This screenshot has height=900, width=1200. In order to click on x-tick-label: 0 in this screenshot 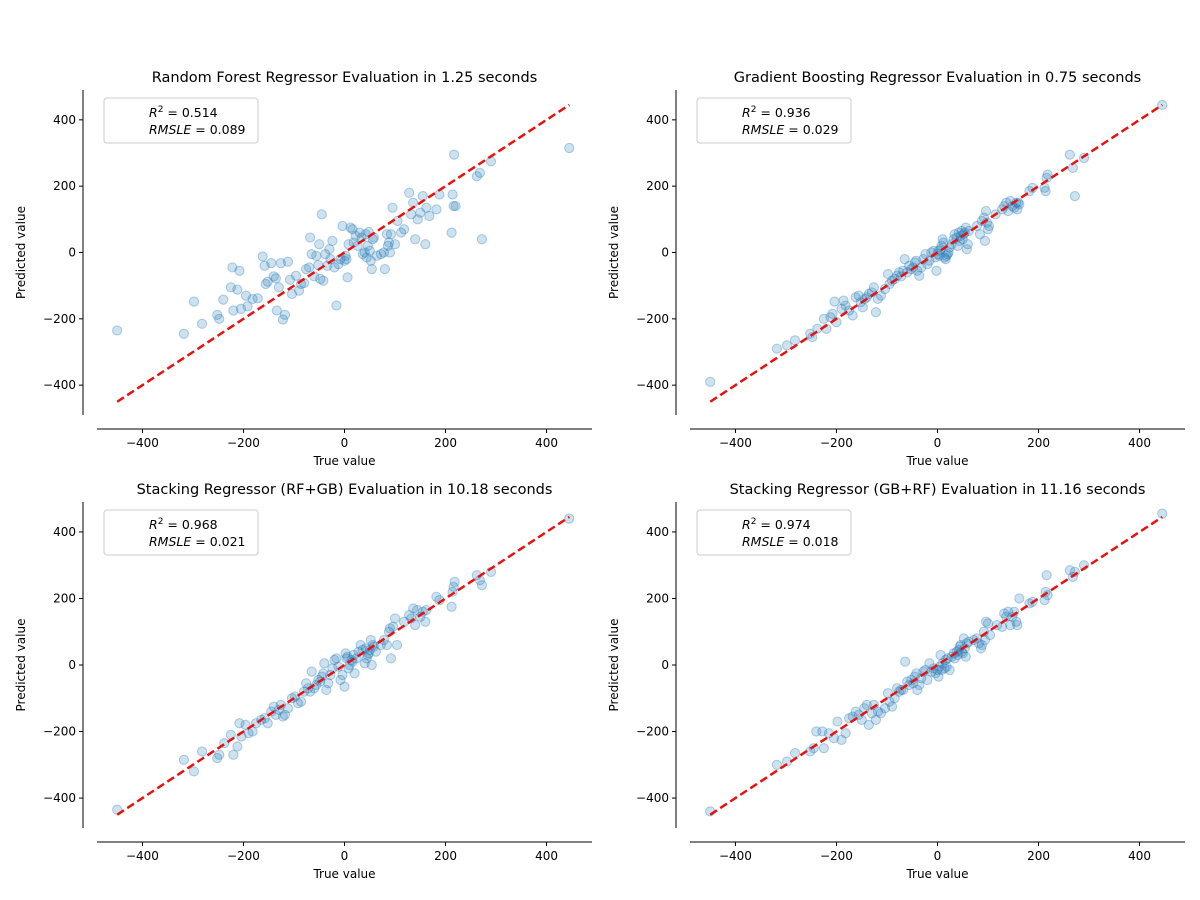, I will do `click(938, 856)`.